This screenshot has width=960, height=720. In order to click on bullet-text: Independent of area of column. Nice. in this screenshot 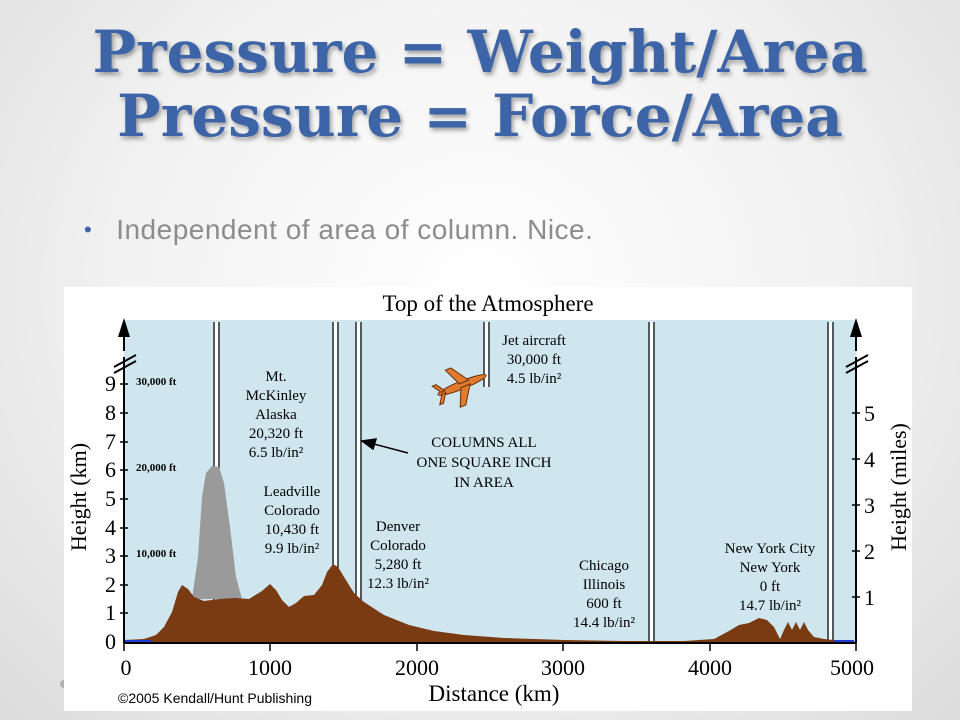, I will do `click(355, 229)`.